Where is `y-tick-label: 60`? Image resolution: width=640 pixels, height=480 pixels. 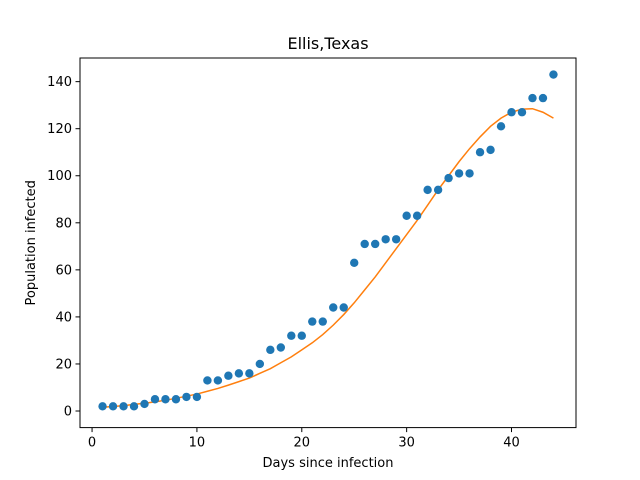 y-tick-label: 60 is located at coordinates (63, 270).